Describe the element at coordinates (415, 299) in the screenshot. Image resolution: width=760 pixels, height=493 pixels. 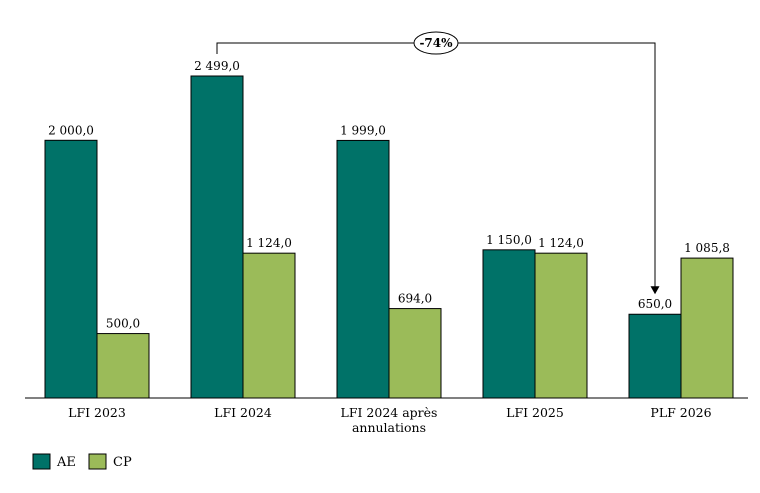
I see `value-label-cp-2: 694,0` at that location.